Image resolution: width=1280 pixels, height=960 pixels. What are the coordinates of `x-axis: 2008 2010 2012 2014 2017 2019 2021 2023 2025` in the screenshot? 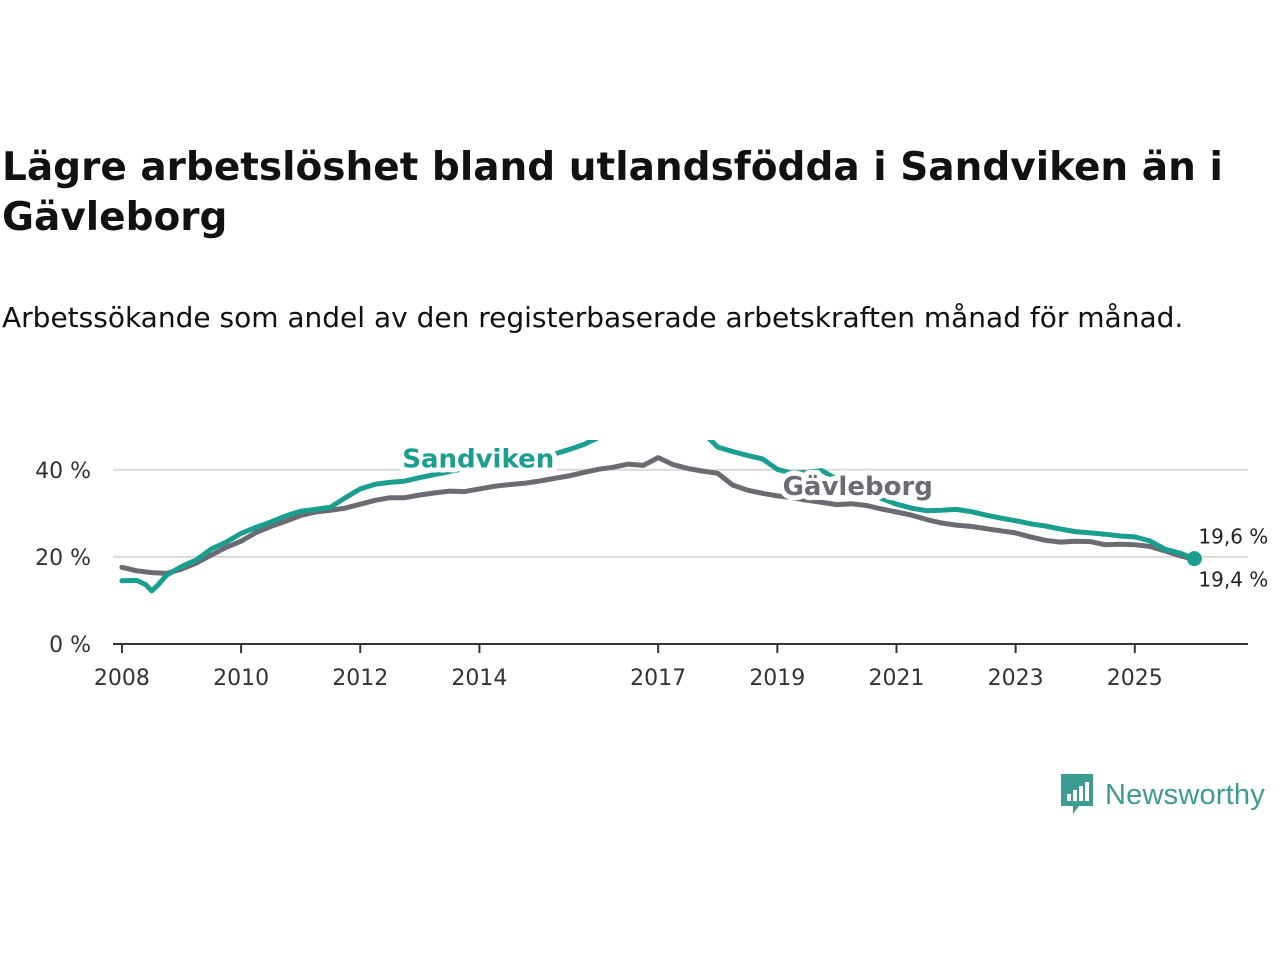 It's located at (671, 667).